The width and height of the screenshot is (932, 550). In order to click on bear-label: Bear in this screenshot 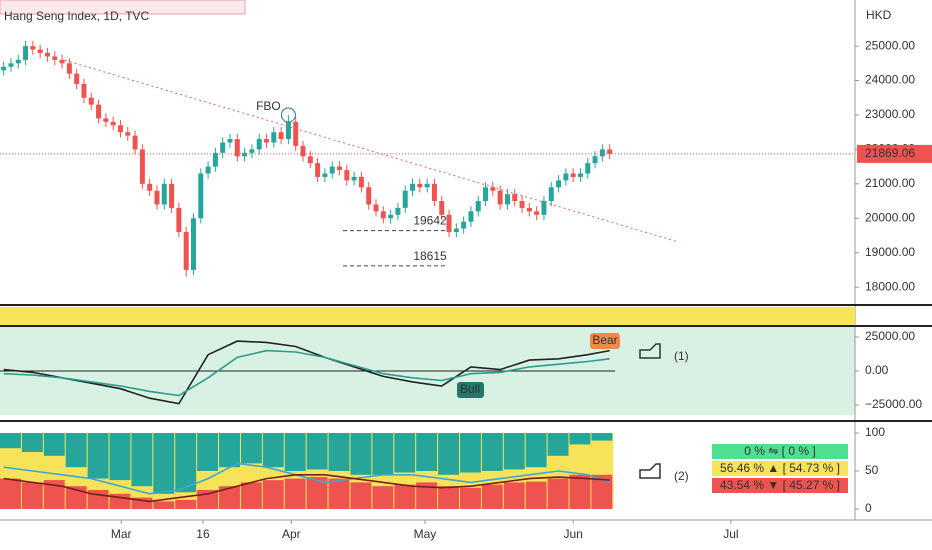, I will do `click(604, 340)`.